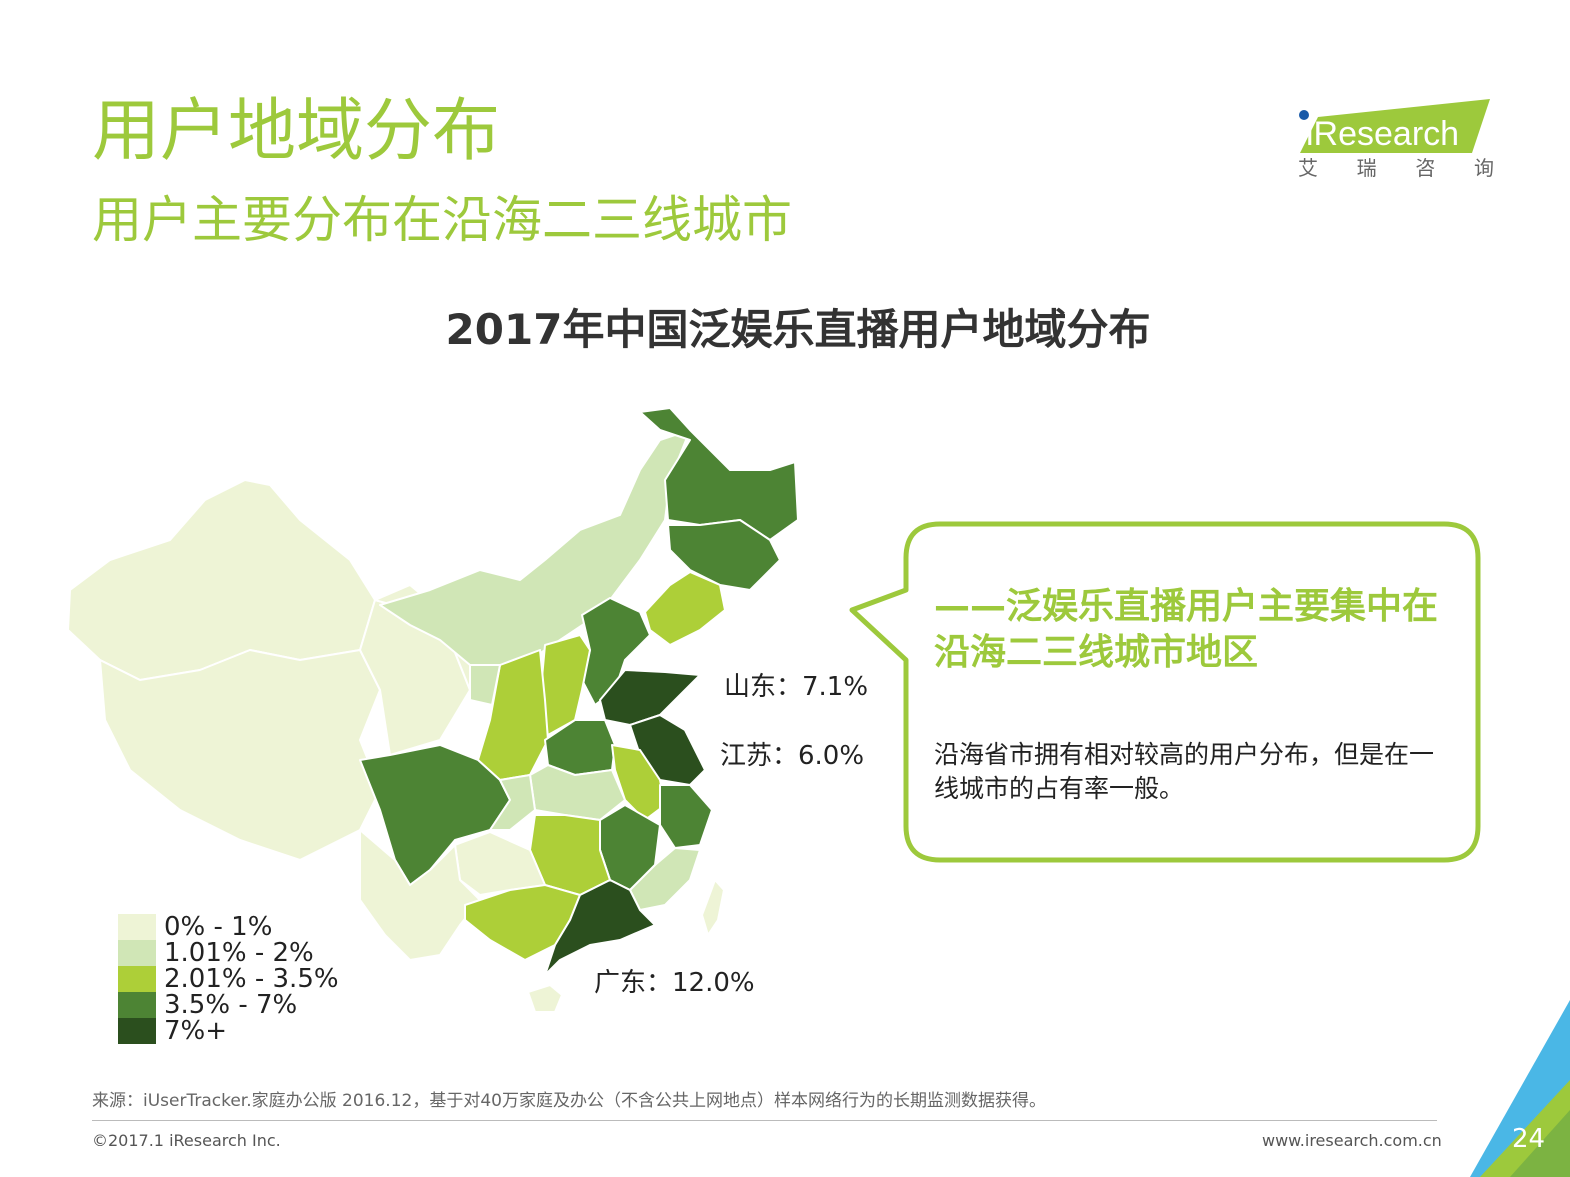 The height and width of the screenshot is (1177, 1570). Describe the element at coordinates (798, 329) in the screenshot. I see `chart-title: 2017年中国泛娱乐直播用户地域分布` at that location.